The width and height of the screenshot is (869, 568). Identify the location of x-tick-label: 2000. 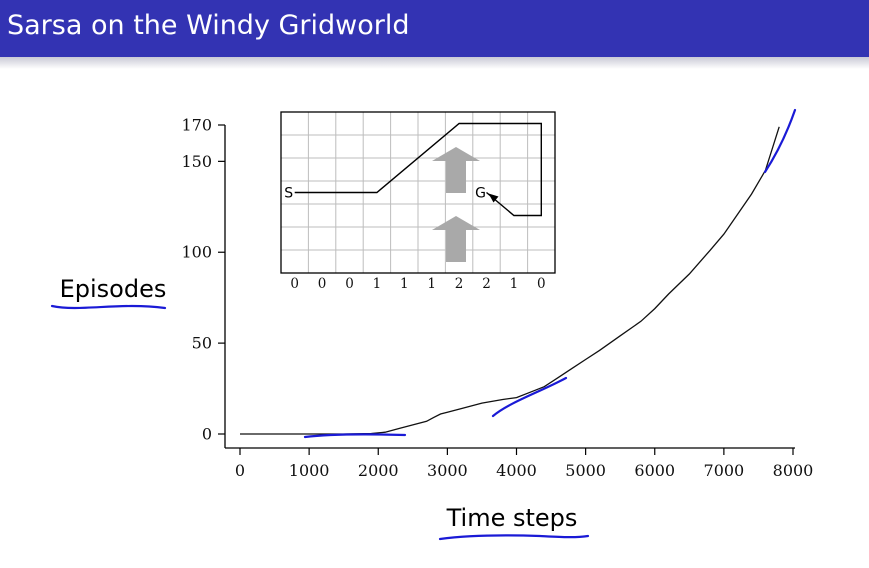
(378, 470).